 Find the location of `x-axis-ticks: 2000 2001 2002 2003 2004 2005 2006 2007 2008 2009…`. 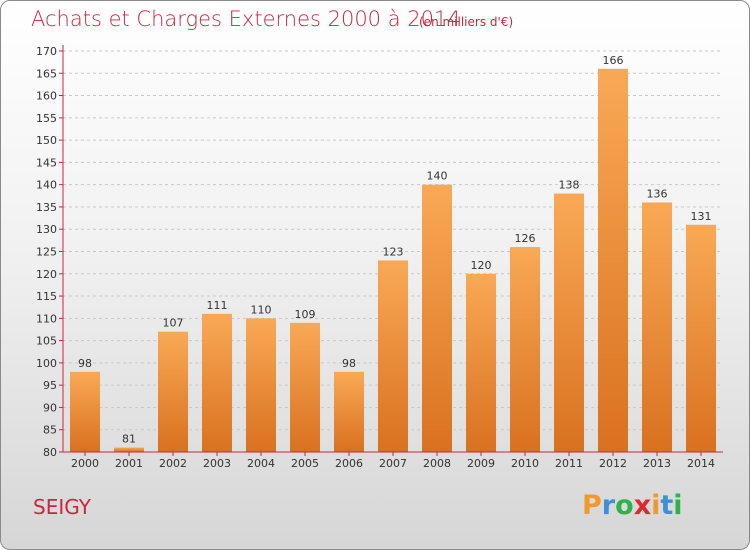

x-axis-ticks: 2000 2001 2002 2003 2004 2005 2006 2007 2008 2009… is located at coordinates (393, 461).